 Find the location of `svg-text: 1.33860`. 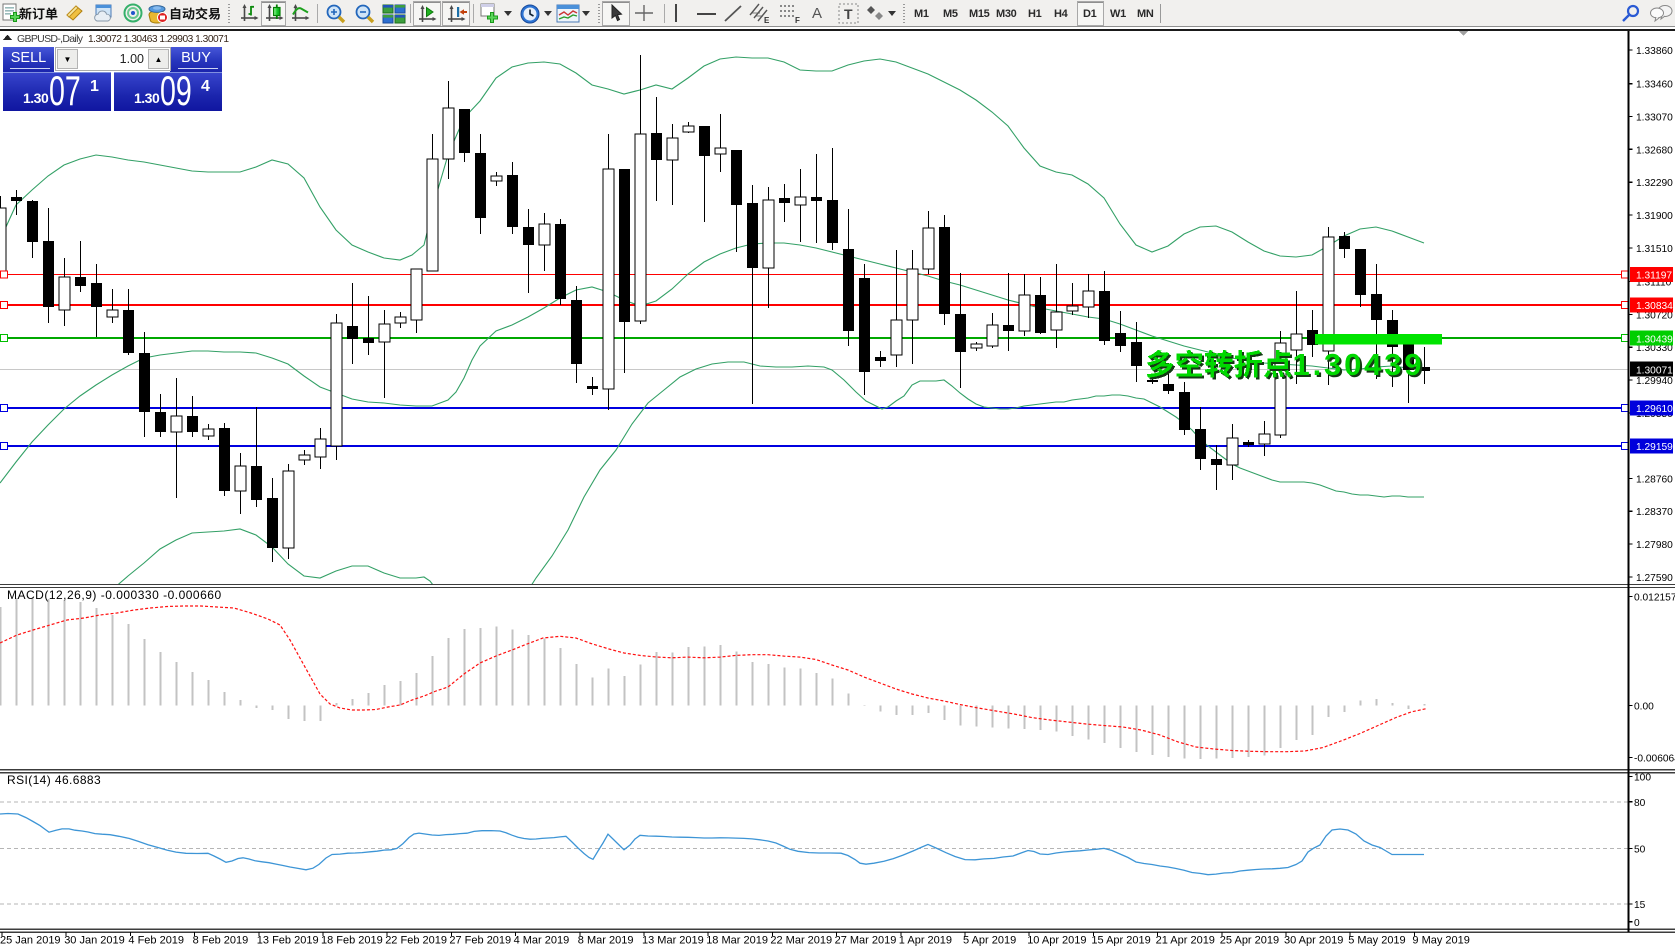

svg-text: 1.33860 is located at coordinates (1654, 51).